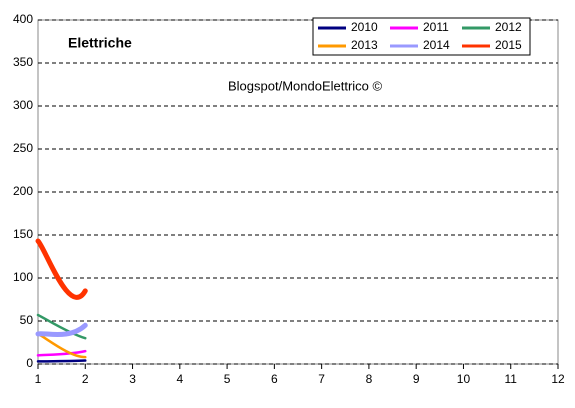  I want to click on x-tick-label: 6, so click(274, 379).